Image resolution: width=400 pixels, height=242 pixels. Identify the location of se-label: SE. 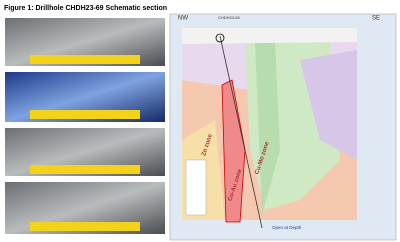
(376, 19).